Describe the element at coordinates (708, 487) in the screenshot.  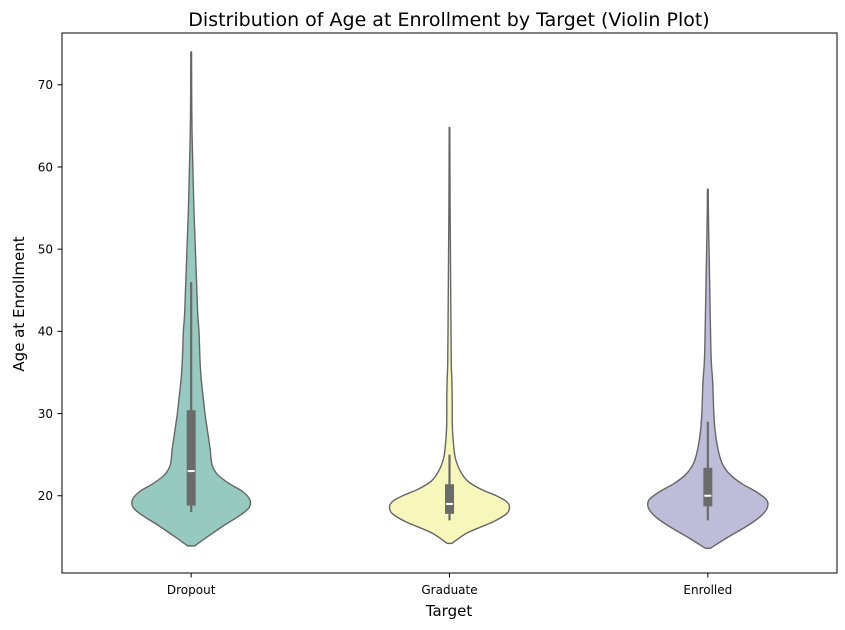
I see `iqr-box-enrolled` at that location.